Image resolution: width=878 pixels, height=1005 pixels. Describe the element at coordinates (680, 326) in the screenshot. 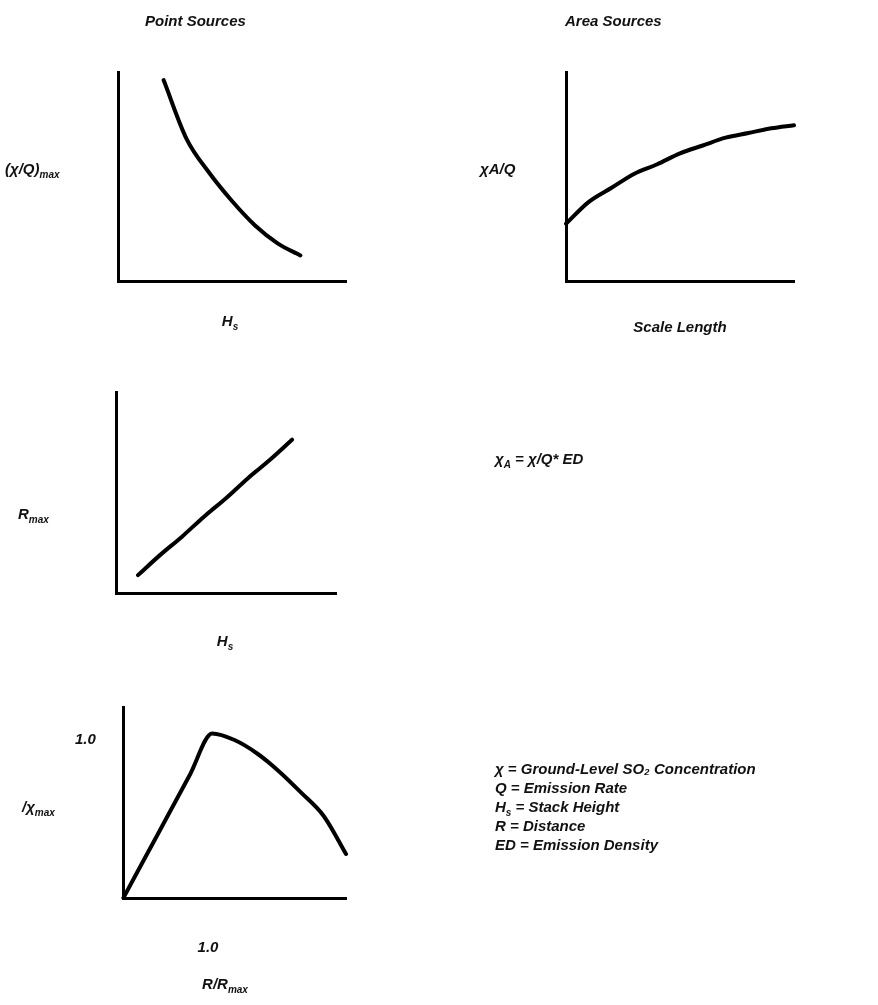

I see `x-axis-title: Scale Length` at that location.